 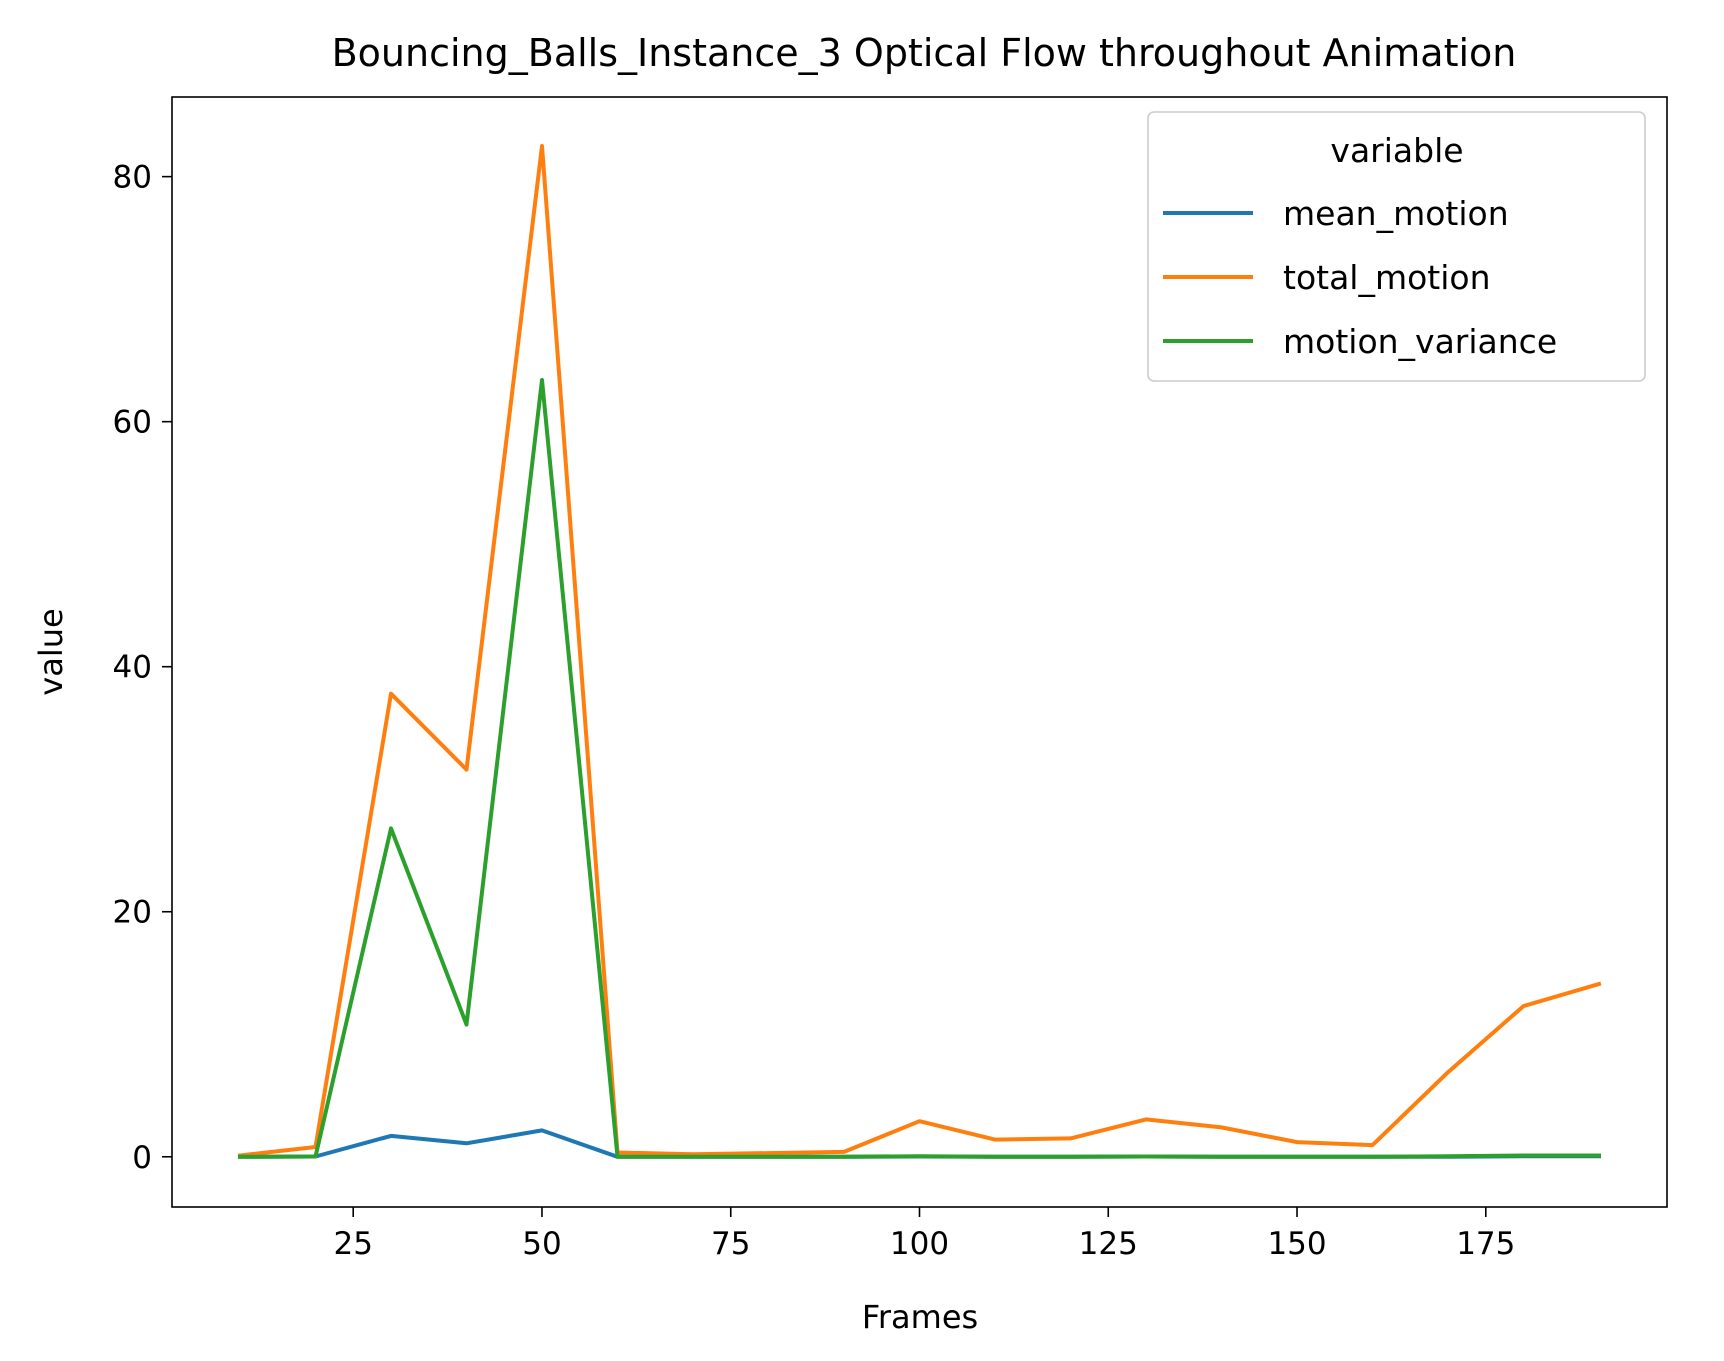 What do you see at coordinates (1108, 1244) in the screenshot?
I see `x-tick-label: 125` at bounding box center [1108, 1244].